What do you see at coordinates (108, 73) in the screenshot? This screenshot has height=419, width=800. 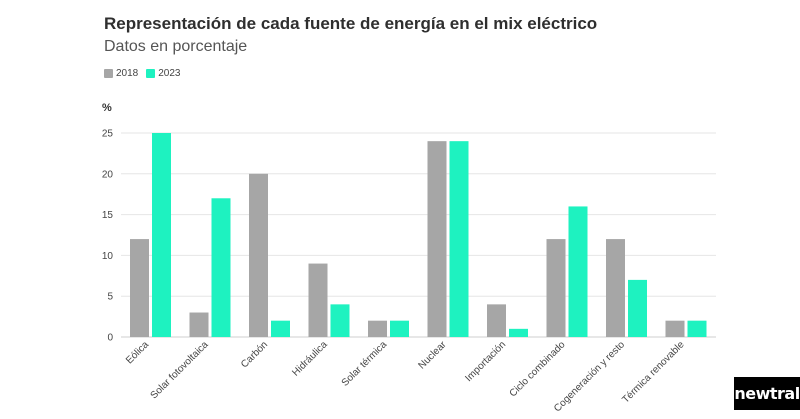 I see `legend-swatch-2018` at bounding box center [108, 73].